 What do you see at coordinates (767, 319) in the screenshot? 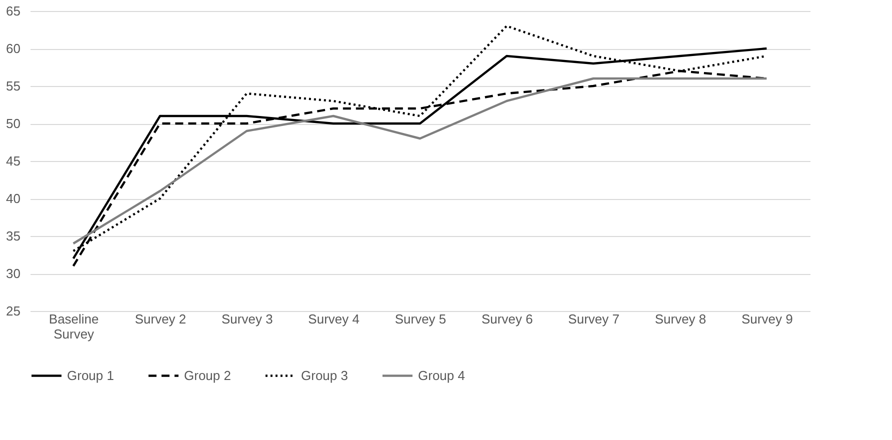
I see `x-tick-label: Survey 9` at bounding box center [767, 319].